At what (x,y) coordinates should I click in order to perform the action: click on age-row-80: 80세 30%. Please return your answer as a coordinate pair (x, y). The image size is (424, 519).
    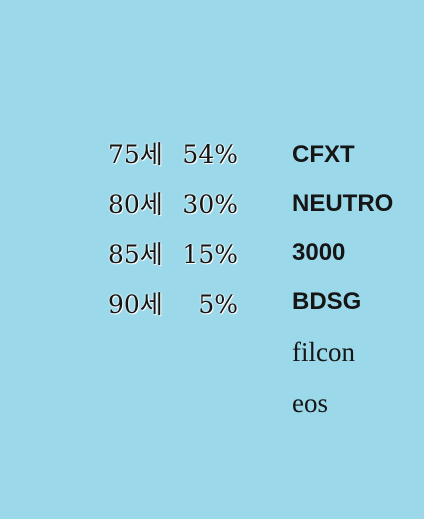
    Looking at the image, I should click on (173, 214).